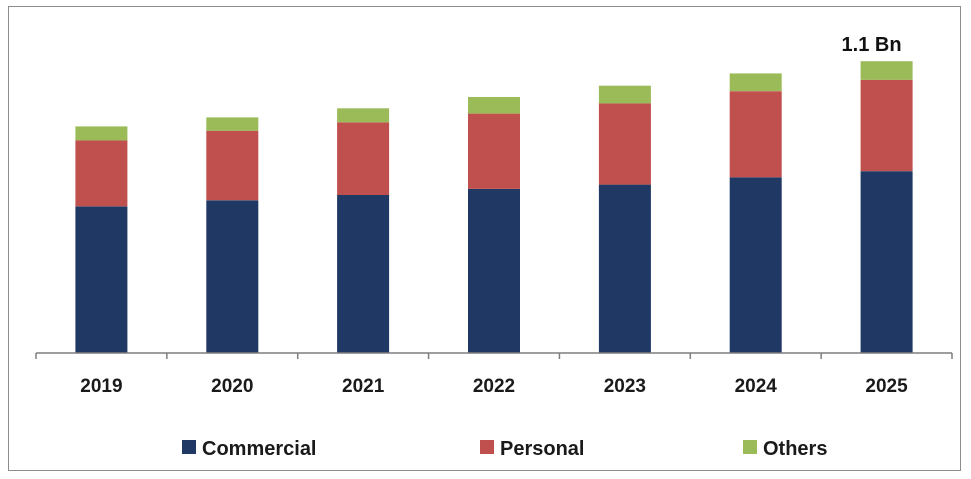  I want to click on x-tick-label-2019: 2019, so click(101, 386).